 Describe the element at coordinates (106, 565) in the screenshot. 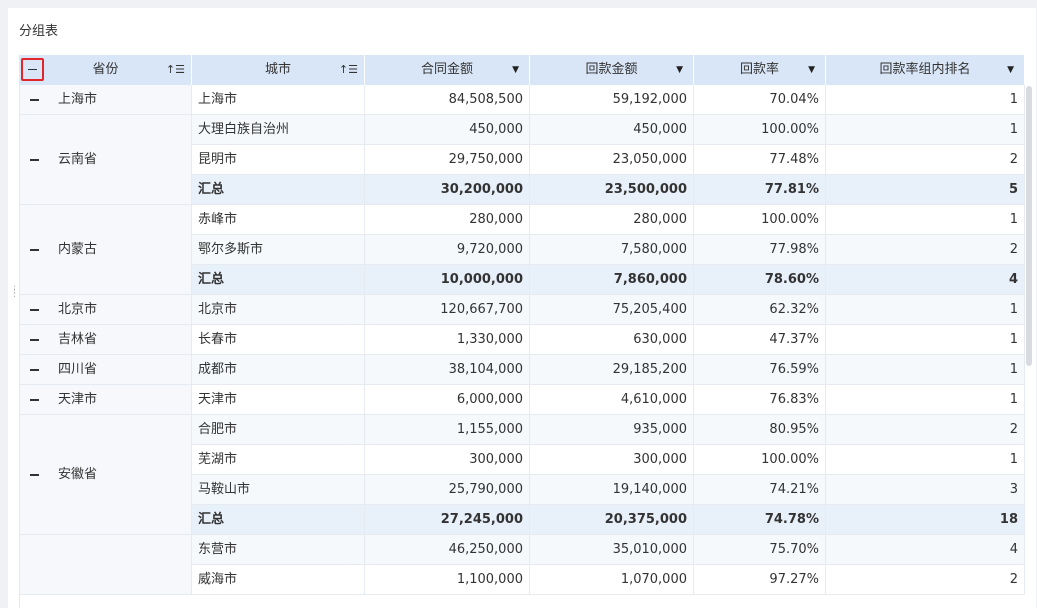

I see `province-group-cell` at that location.